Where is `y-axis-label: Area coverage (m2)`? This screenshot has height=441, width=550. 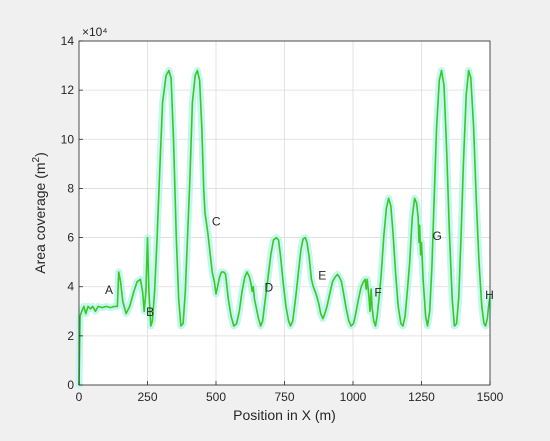
y-axis-label: Area coverage (m2) is located at coordinates (39, 213).